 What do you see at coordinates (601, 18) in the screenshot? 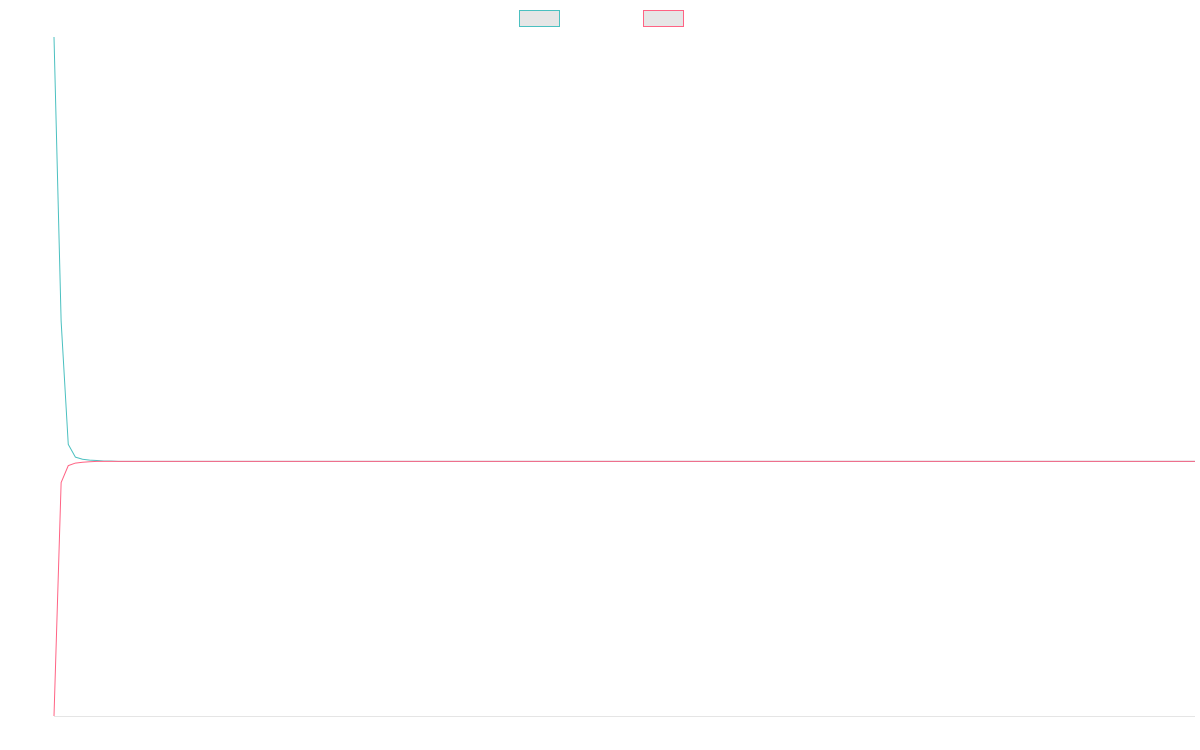
I see `legend` at bounding box center [601, 18].